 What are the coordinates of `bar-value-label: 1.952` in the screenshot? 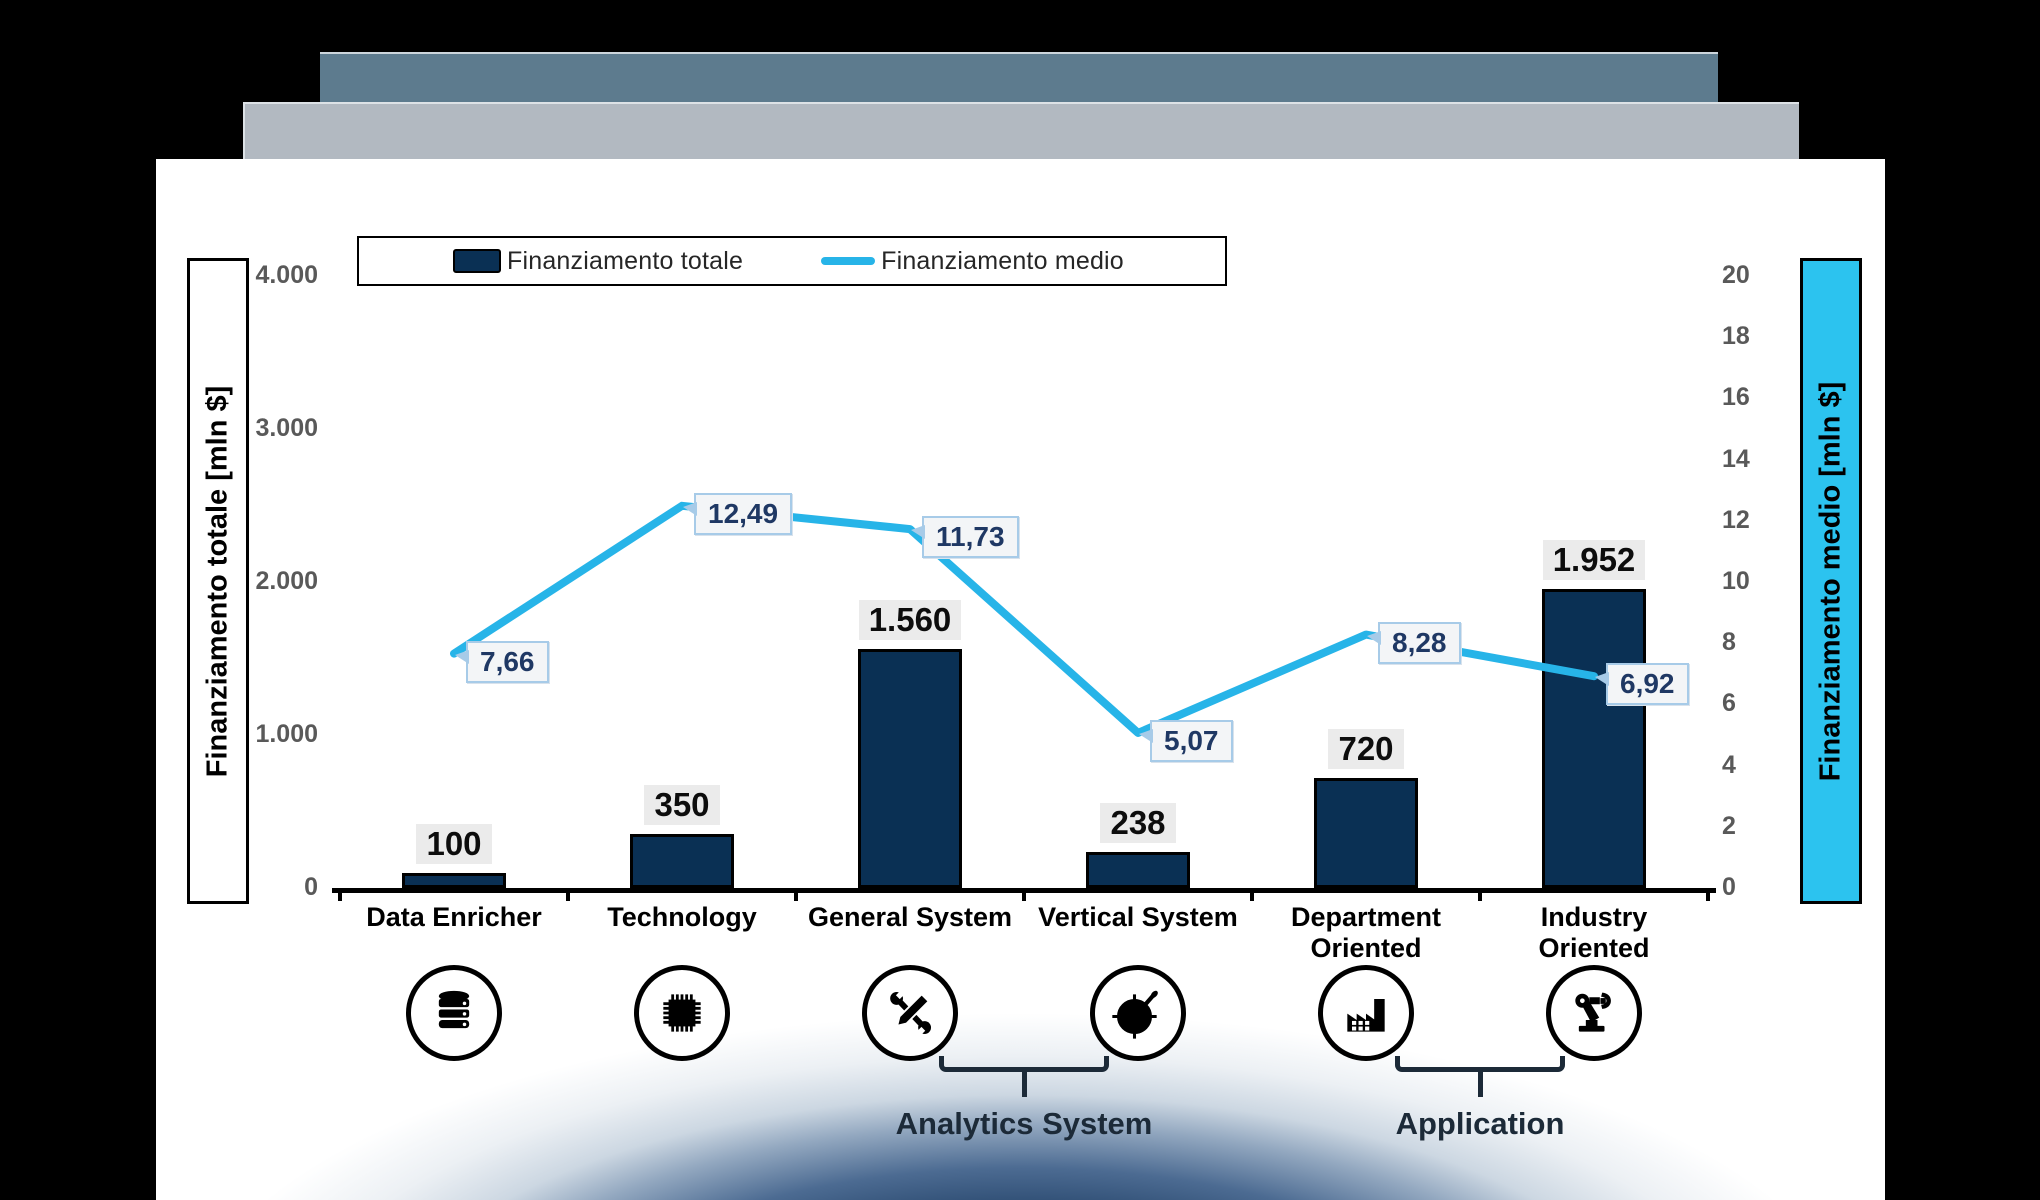 It's located at (1594, 560).